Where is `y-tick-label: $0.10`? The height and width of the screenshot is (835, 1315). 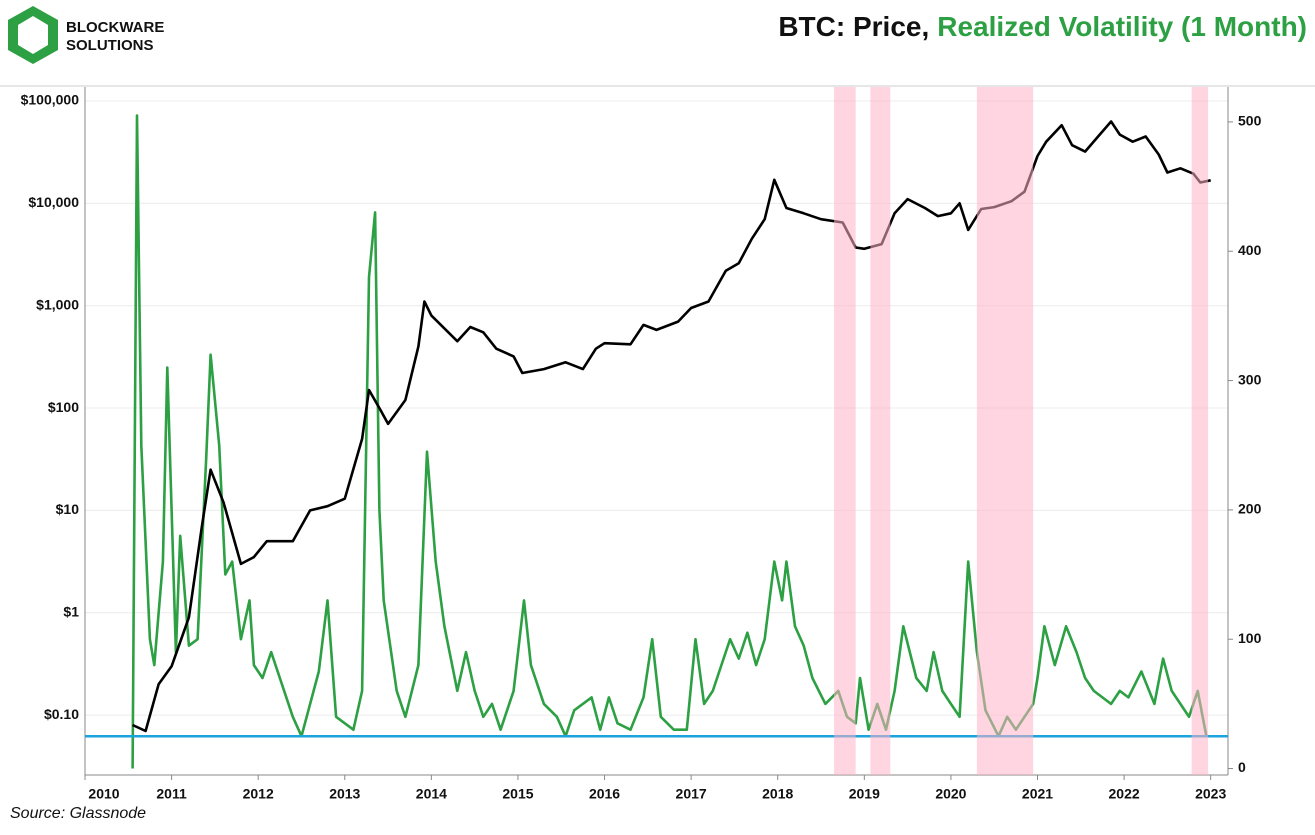
y-tick-label: $0.10 is located at coordinates (61, 714).